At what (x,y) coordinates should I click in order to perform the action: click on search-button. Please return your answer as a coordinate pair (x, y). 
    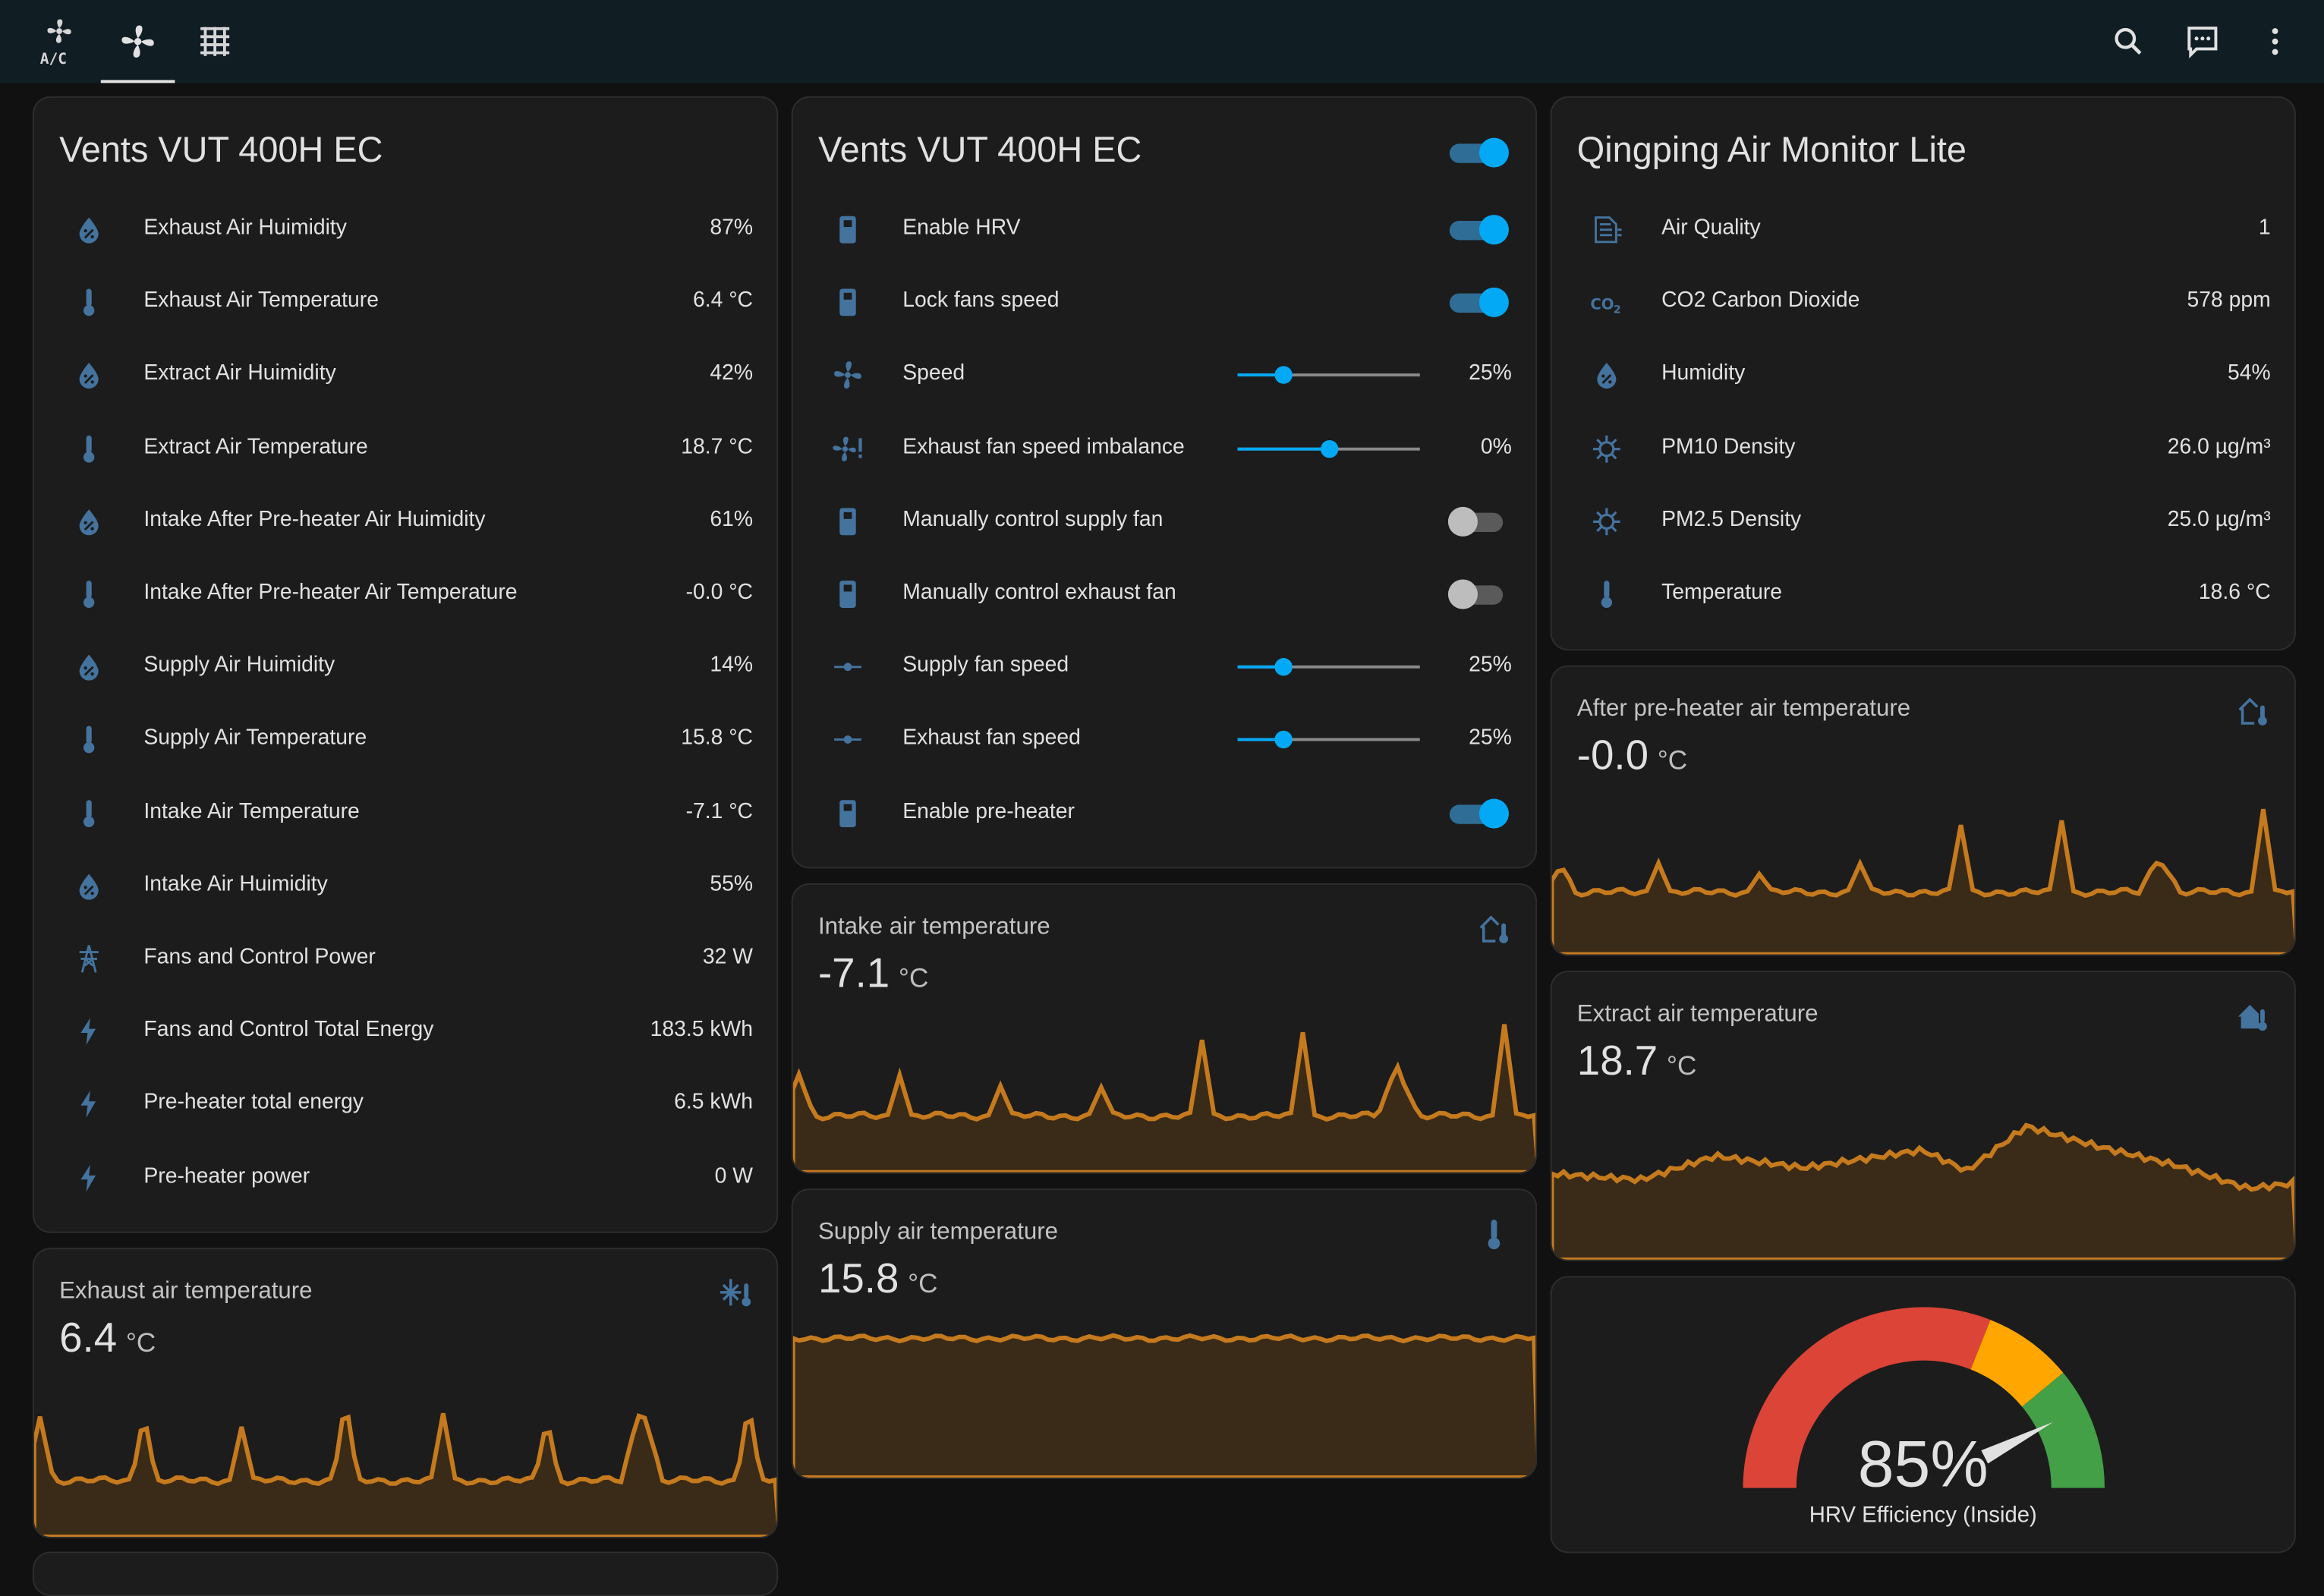
    Looking at the image, I should click on (2129, 41).